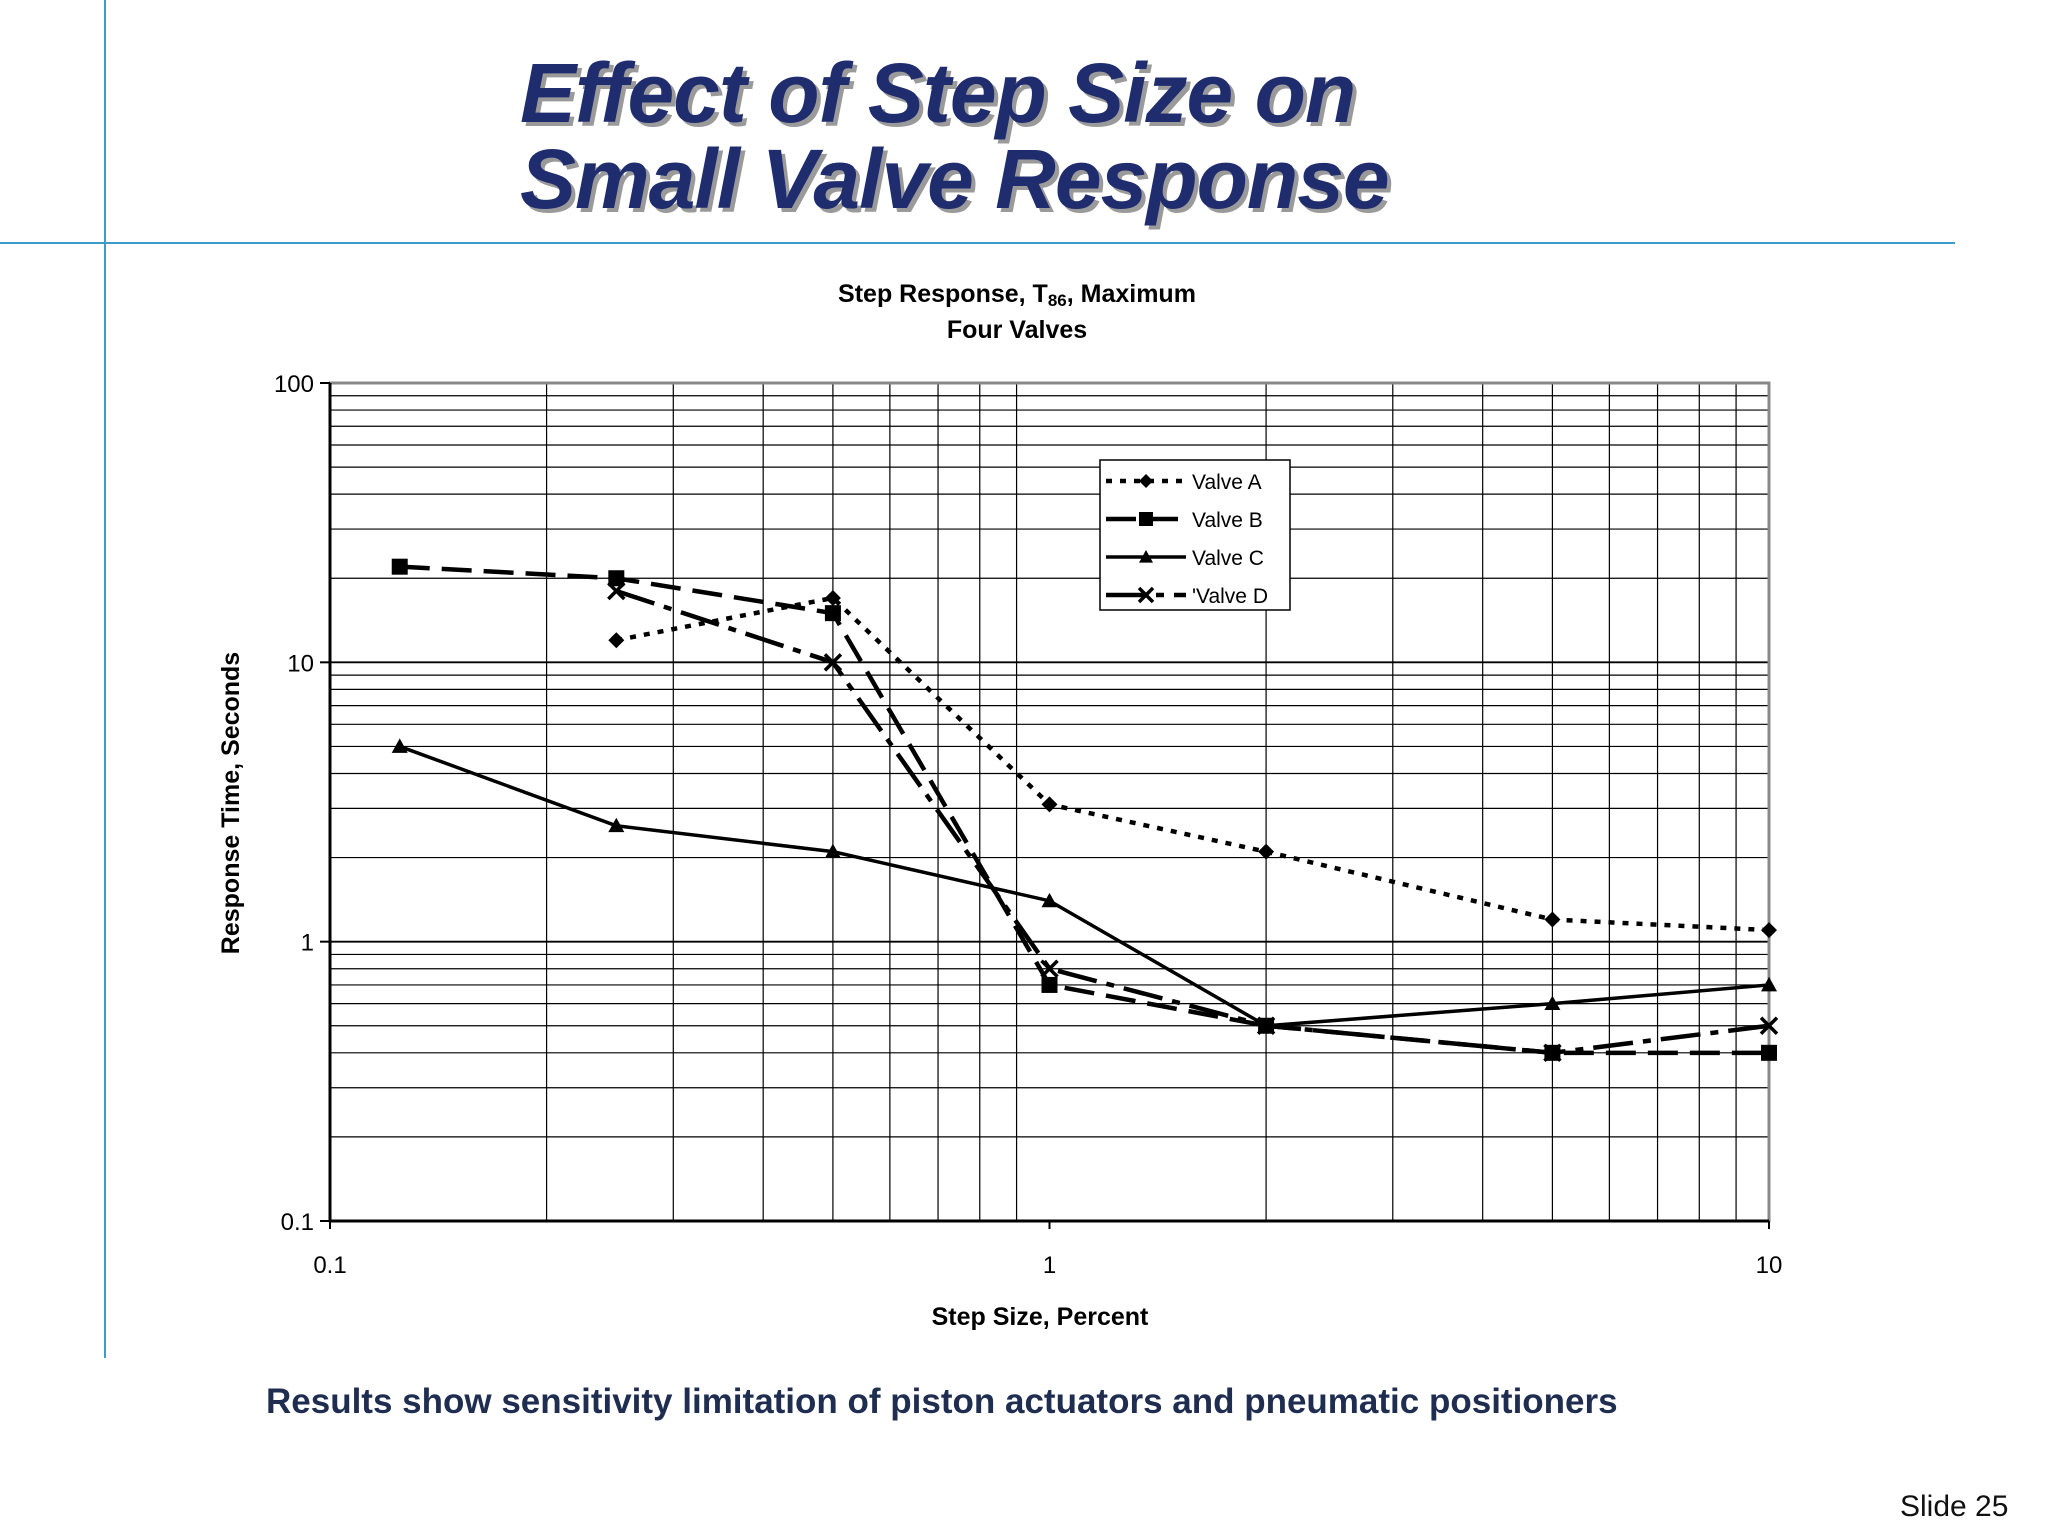 Image resolution: width=2048 pixels, height=1536 pixels. What do you see at coordinates (1057, 300) in the screenshot?
I see `chart-title-subscript: 86` at bounding box center [1057, 300].